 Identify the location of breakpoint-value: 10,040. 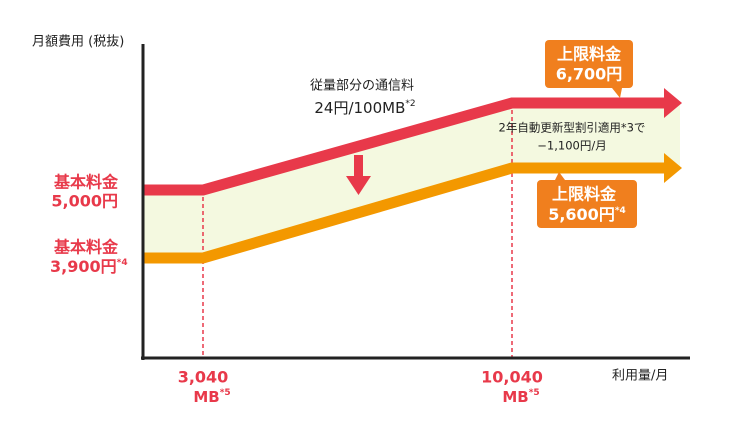
(512, 377).